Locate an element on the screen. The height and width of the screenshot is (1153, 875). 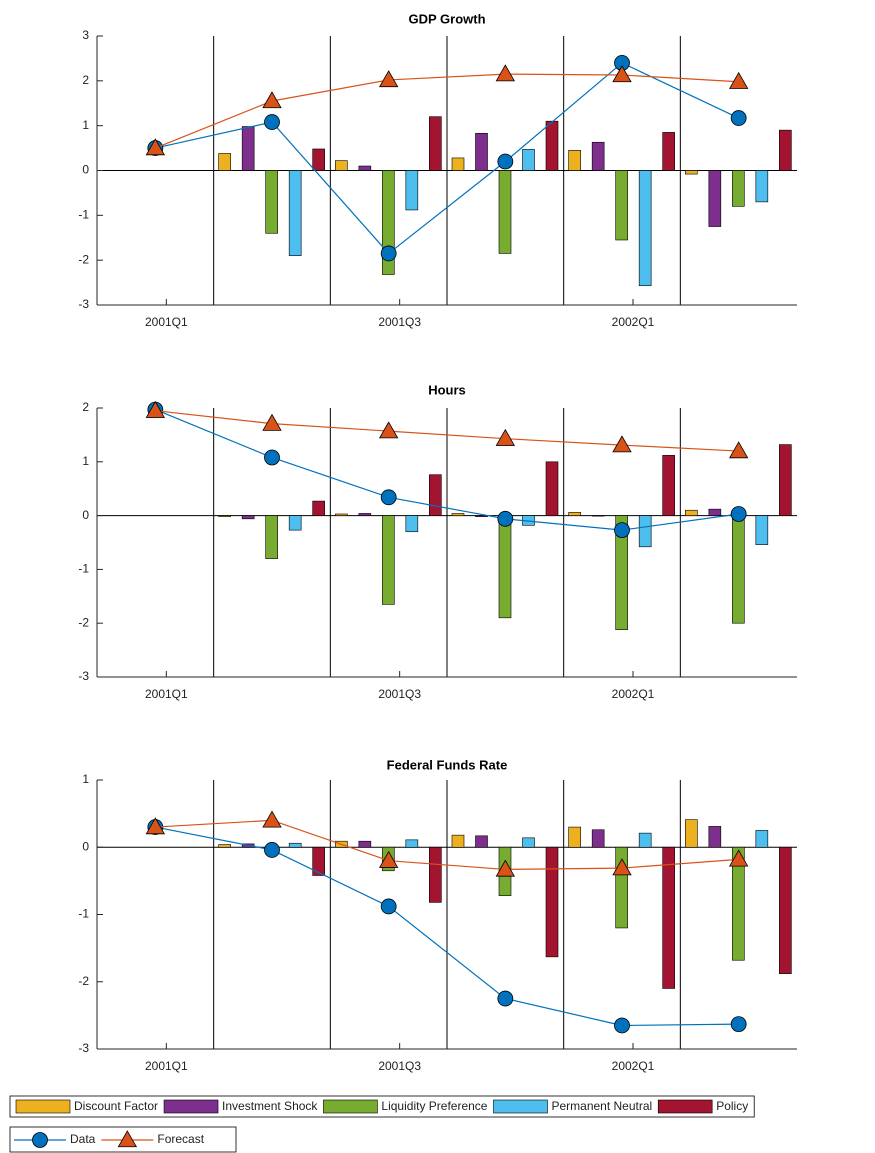
y-tick-label: 2 is located at coordinates (85, 80).